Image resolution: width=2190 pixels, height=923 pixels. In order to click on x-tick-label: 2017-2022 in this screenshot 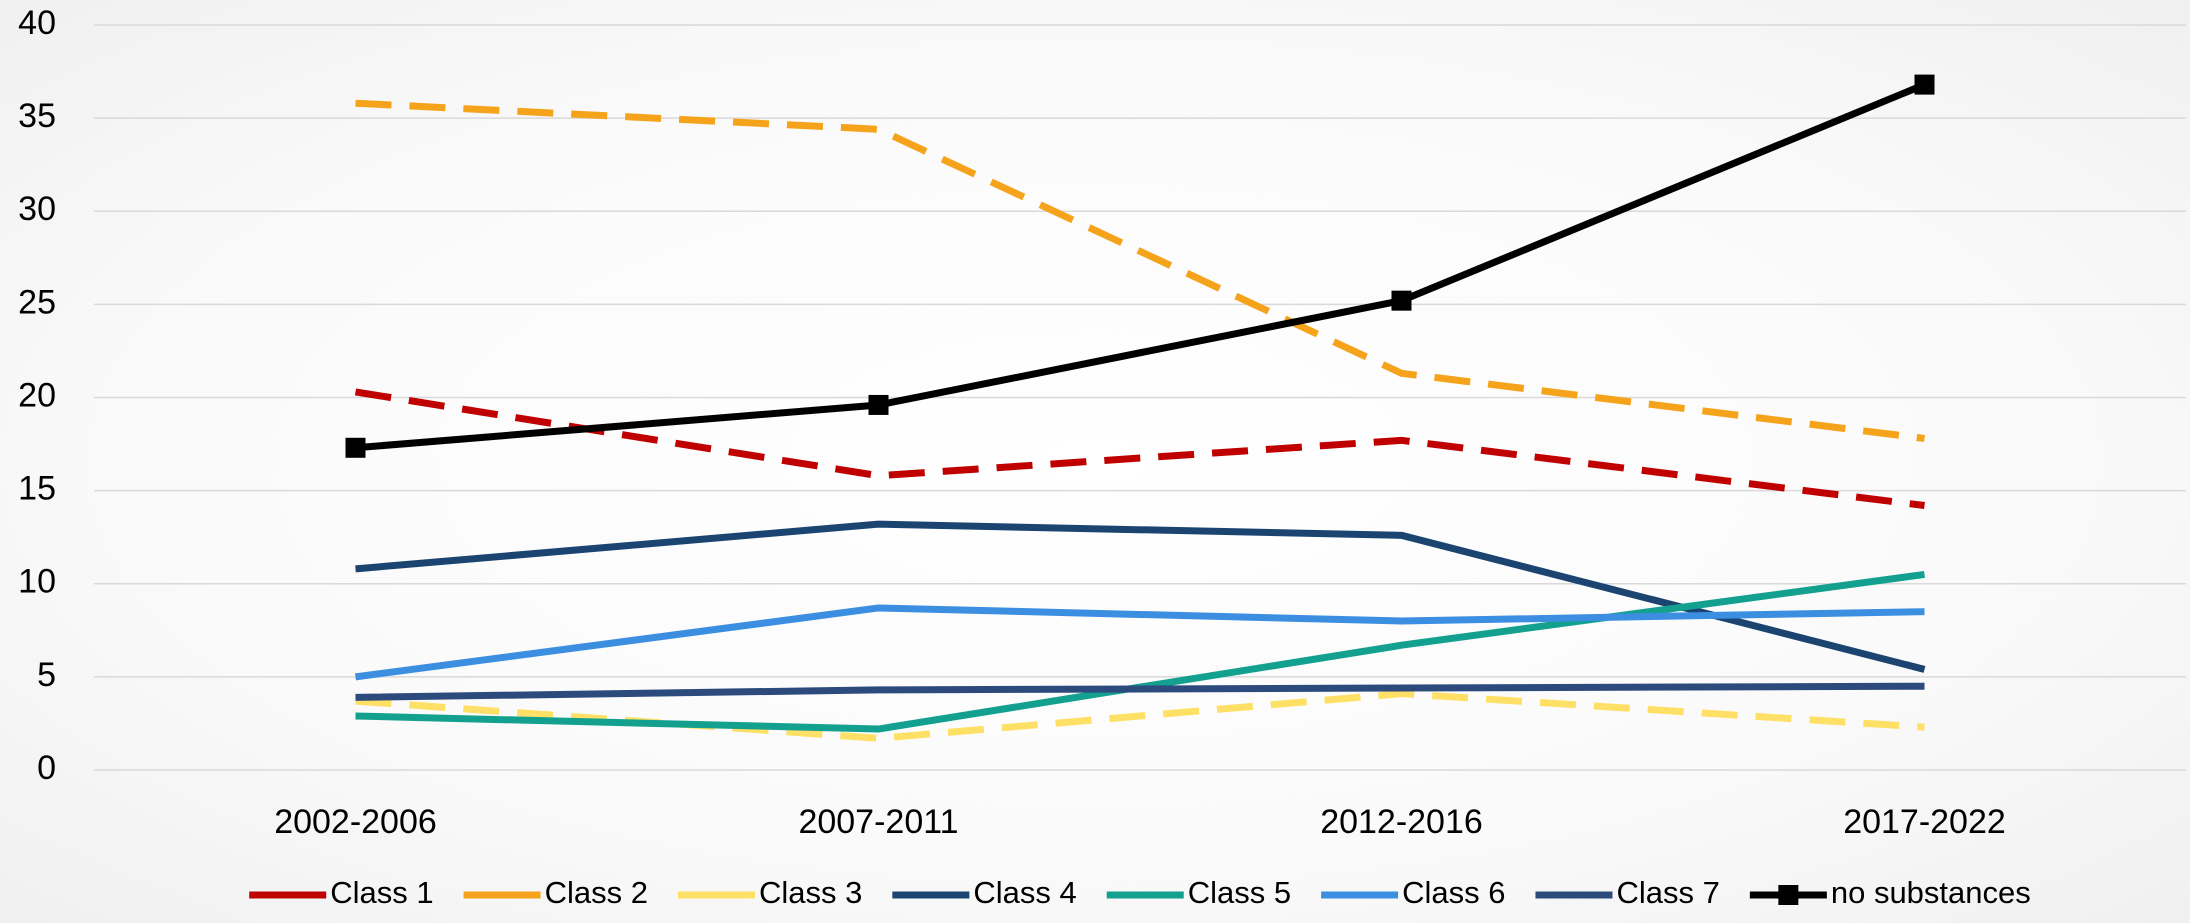, I will do `click(1924, 822)`.